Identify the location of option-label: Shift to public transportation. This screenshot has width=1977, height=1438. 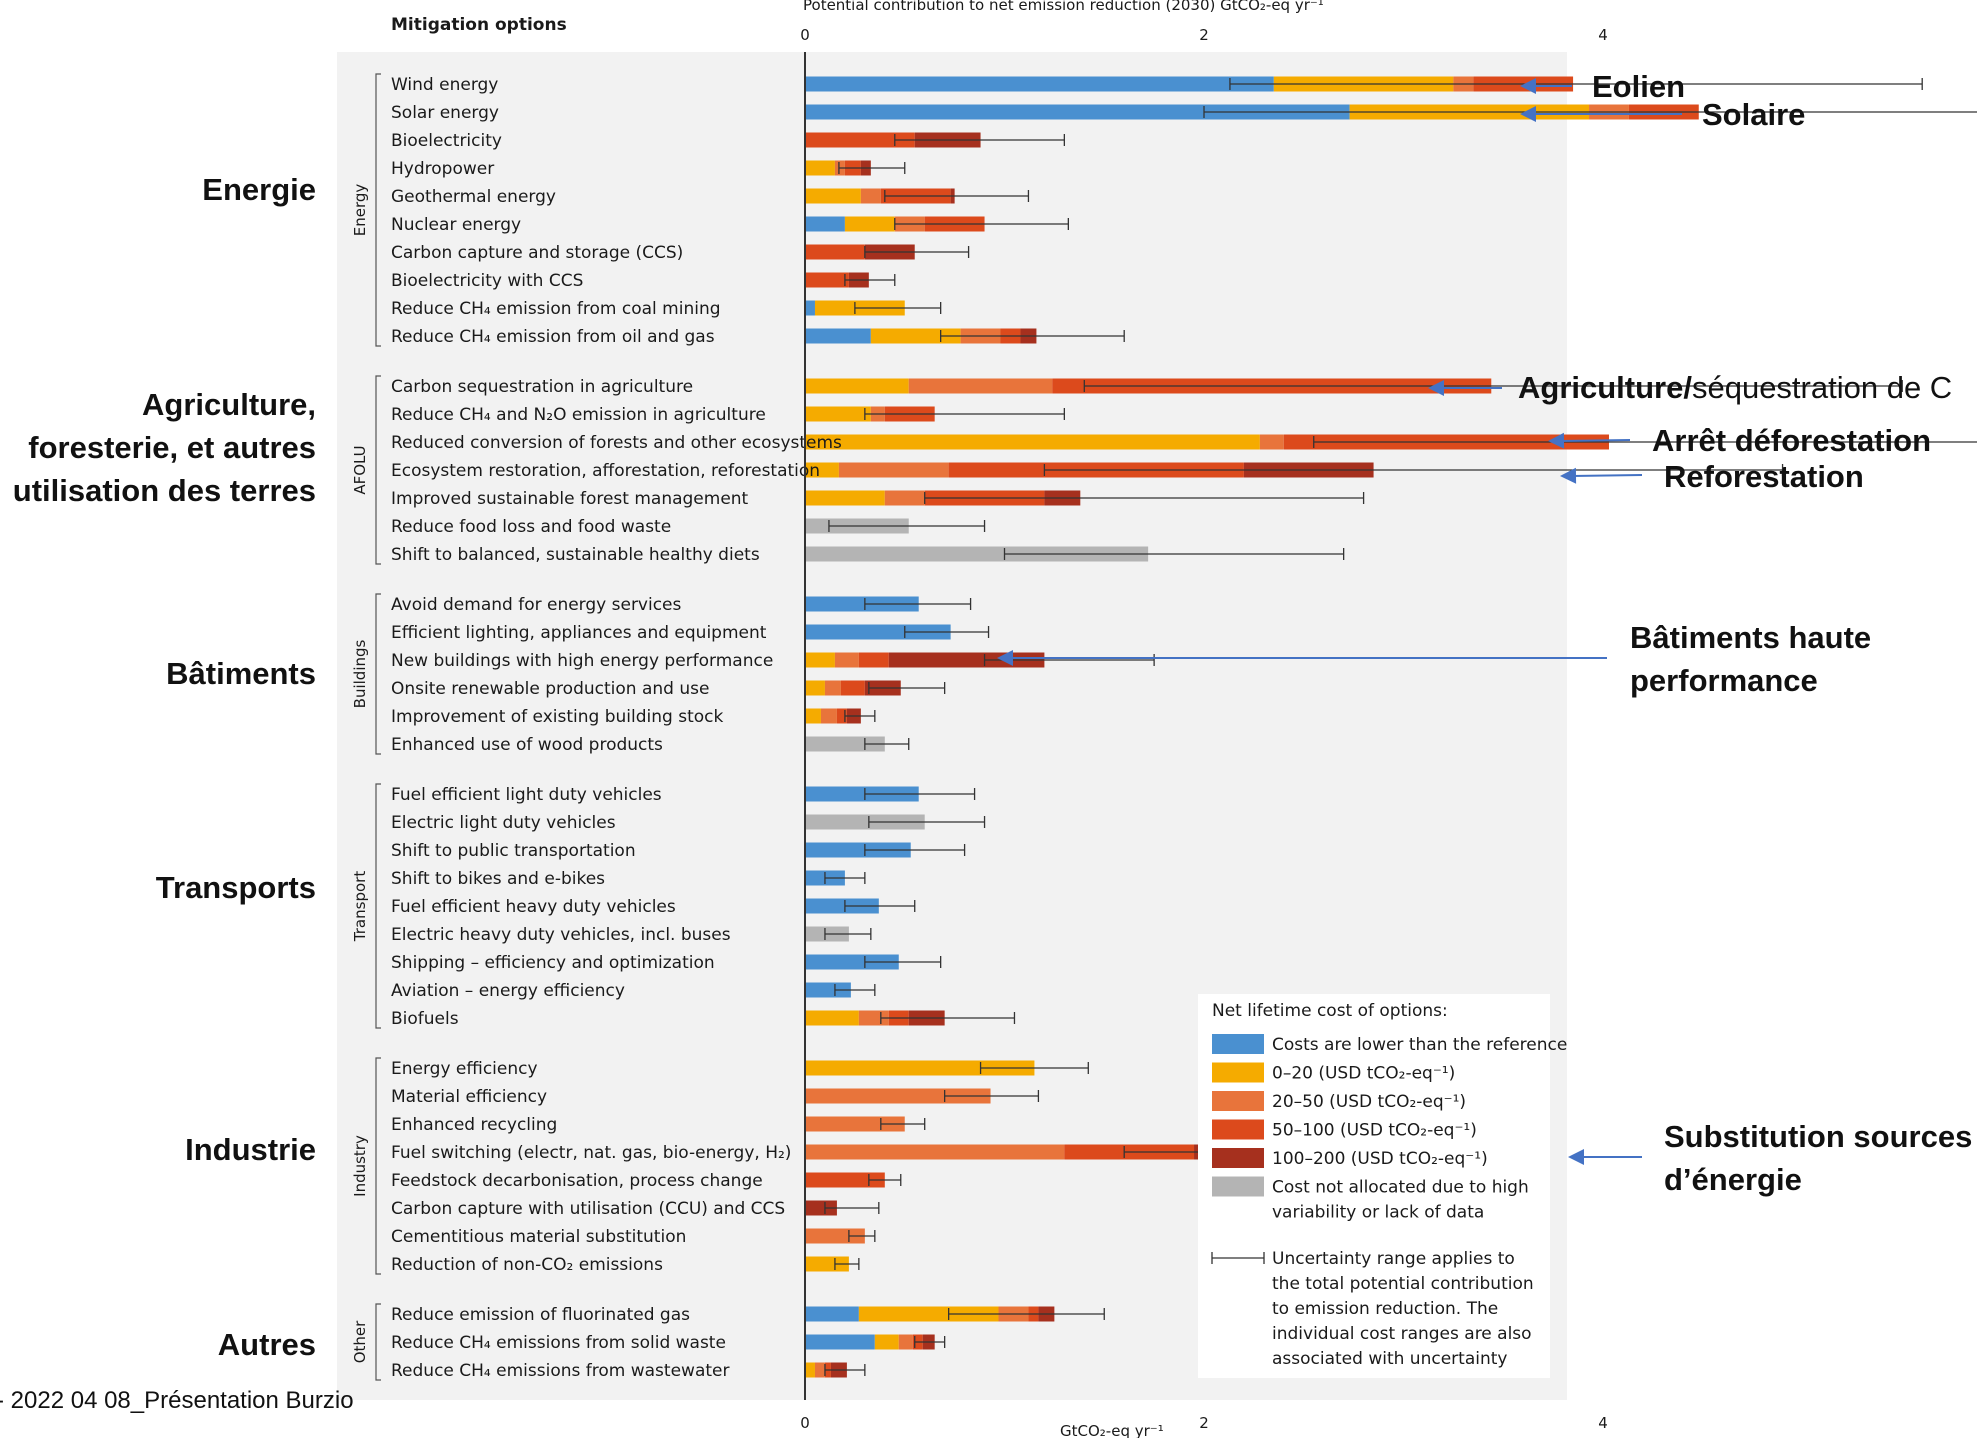
(513, 851).